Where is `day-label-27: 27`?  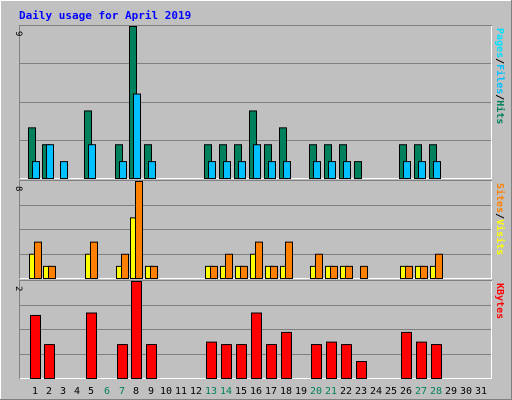
day-label-27: 27 is located at coordinates (421, 391).